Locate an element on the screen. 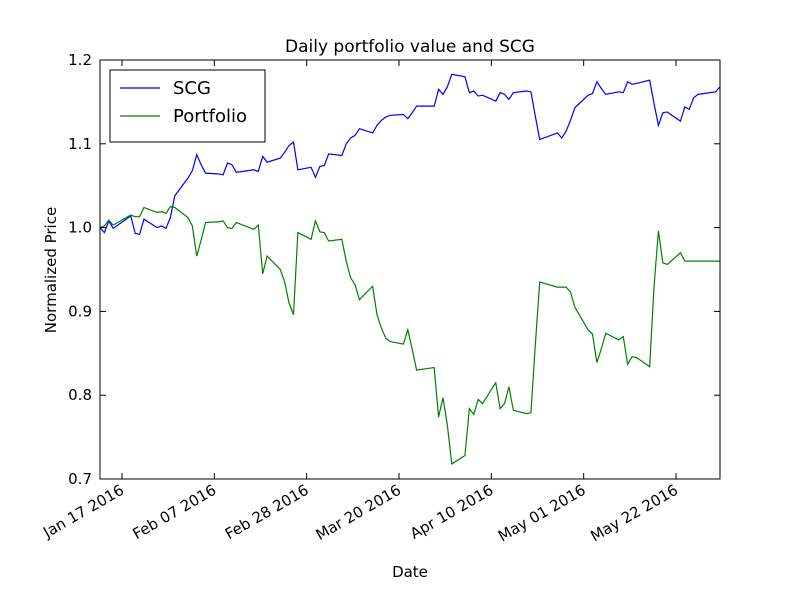 Image resolution: width=800 pixels, height=600 pixels. y-tick-label: 0.9 is located at coordinates (80, 311).